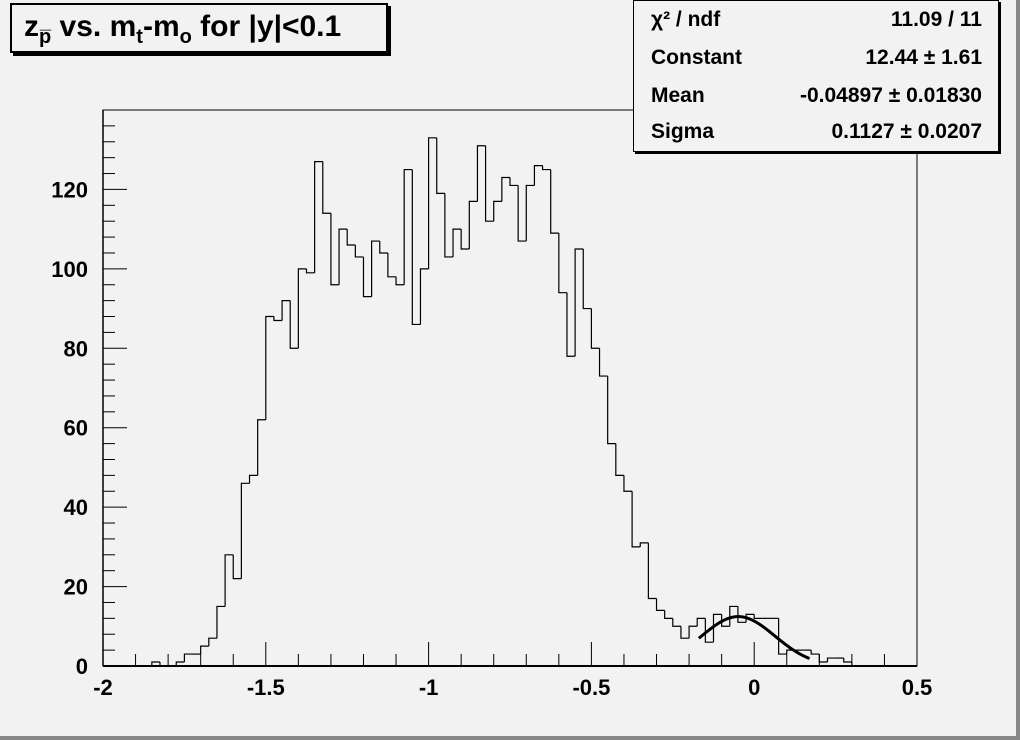  I want to click on title-sub-o: o, so click(185, 37).